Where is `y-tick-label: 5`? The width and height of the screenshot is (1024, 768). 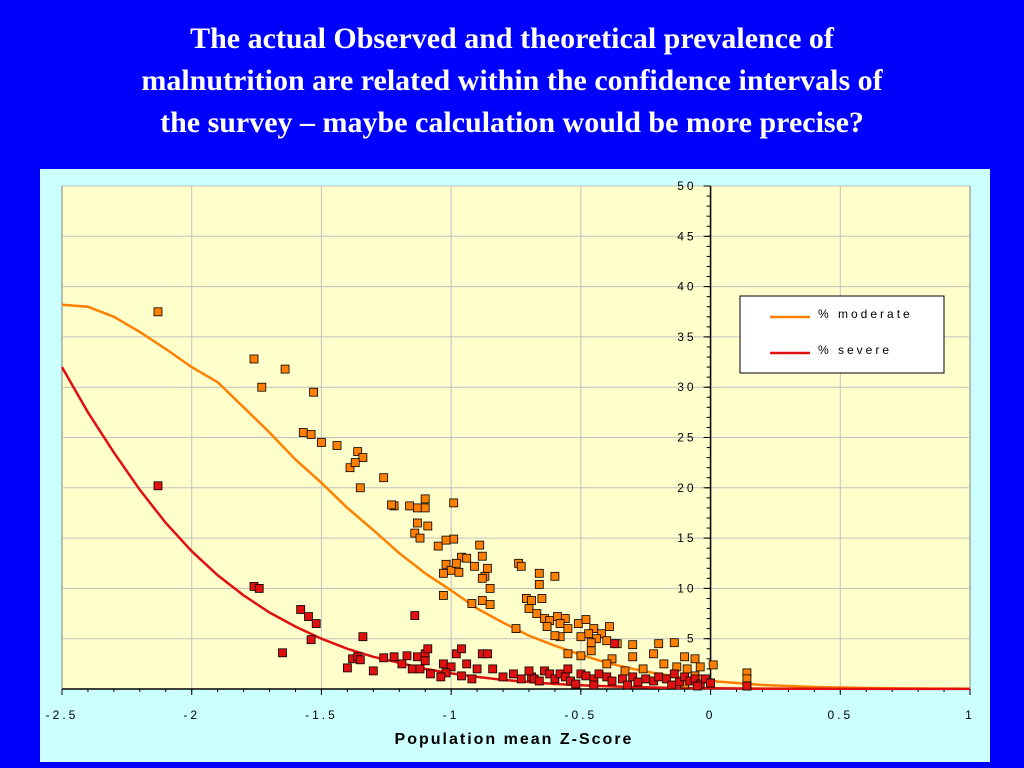 y-tick-label: 5 is located at coordinates (692, 639).